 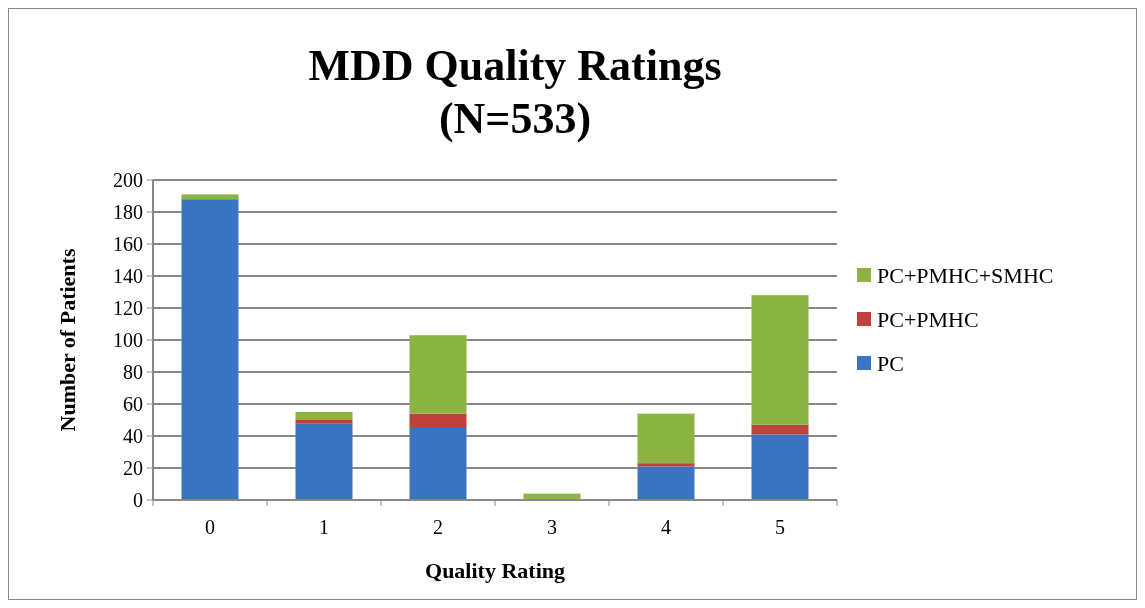 What do you see at coordinates (438, 527) in the screenshot?
I see `x-tick-label: 2` at bounding box center [438, 527].